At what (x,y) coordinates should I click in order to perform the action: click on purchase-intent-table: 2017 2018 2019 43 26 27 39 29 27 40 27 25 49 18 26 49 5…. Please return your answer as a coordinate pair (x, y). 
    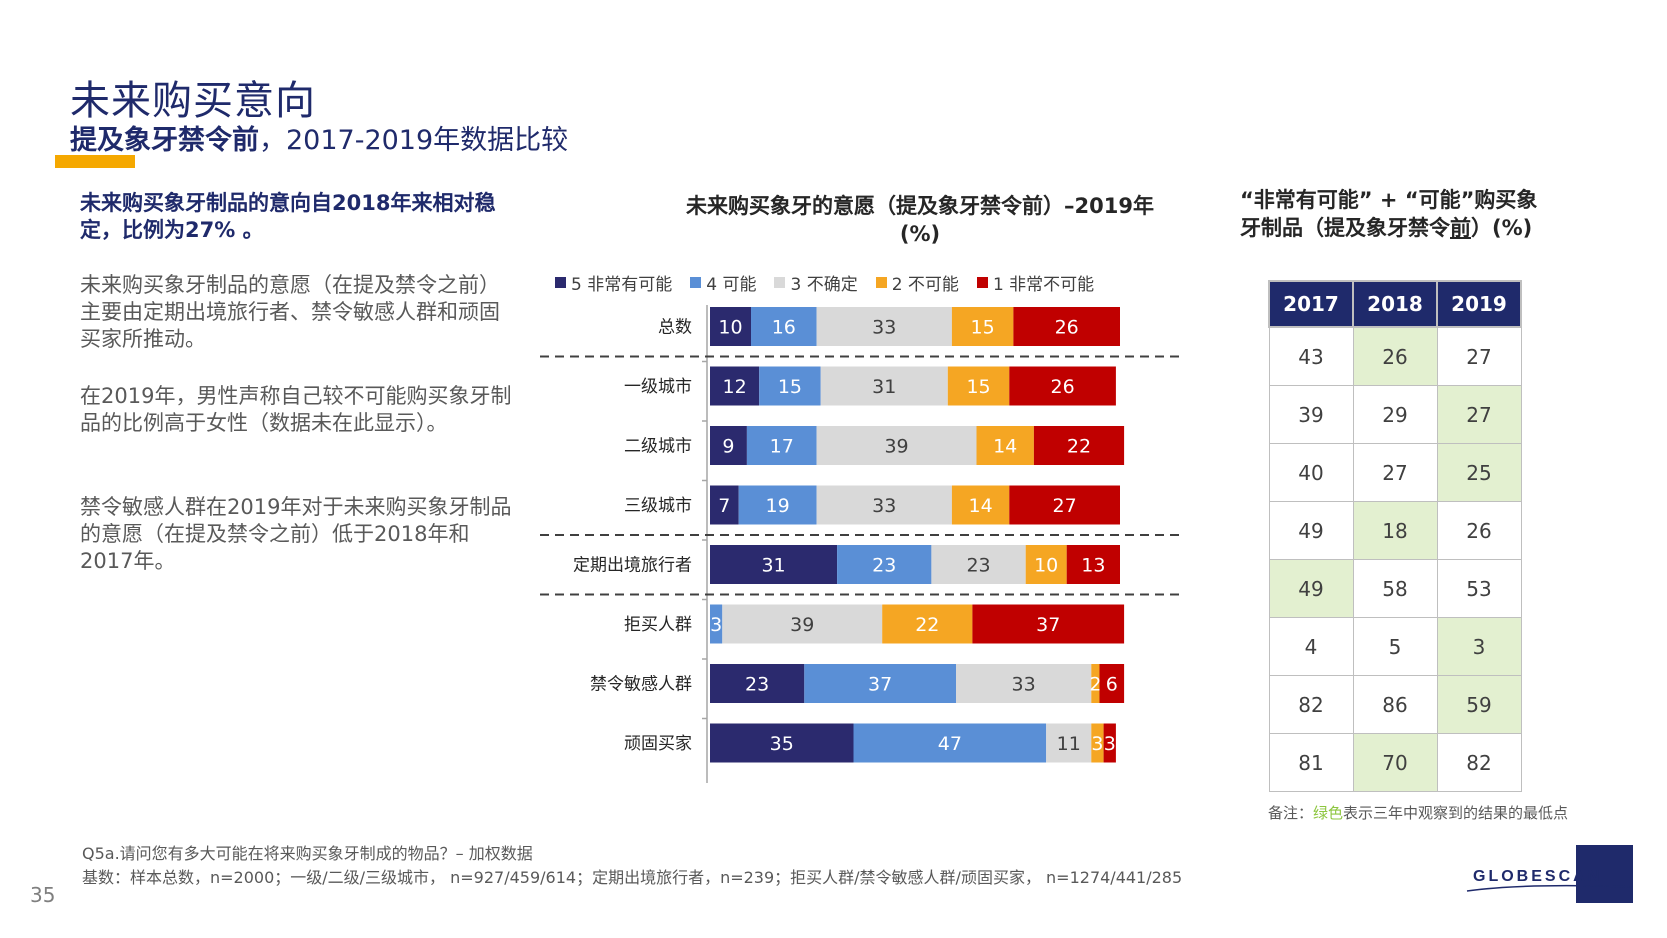
    Looking at the image, I should click on (1395, 536).